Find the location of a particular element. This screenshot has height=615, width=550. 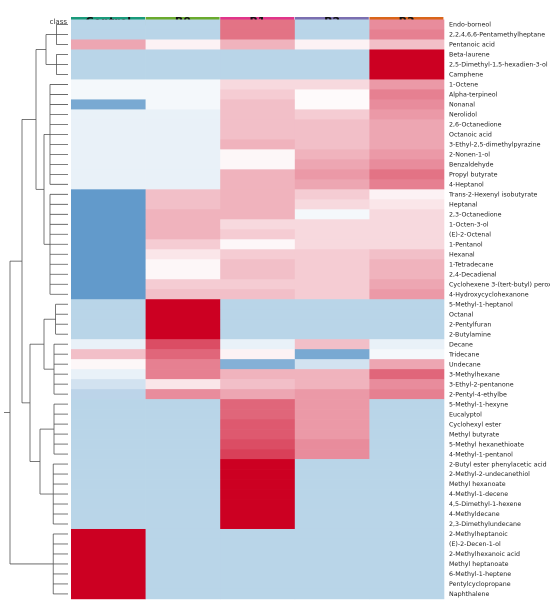

row-label: 2,4-Decadienal is located at coordinates (473, 274).